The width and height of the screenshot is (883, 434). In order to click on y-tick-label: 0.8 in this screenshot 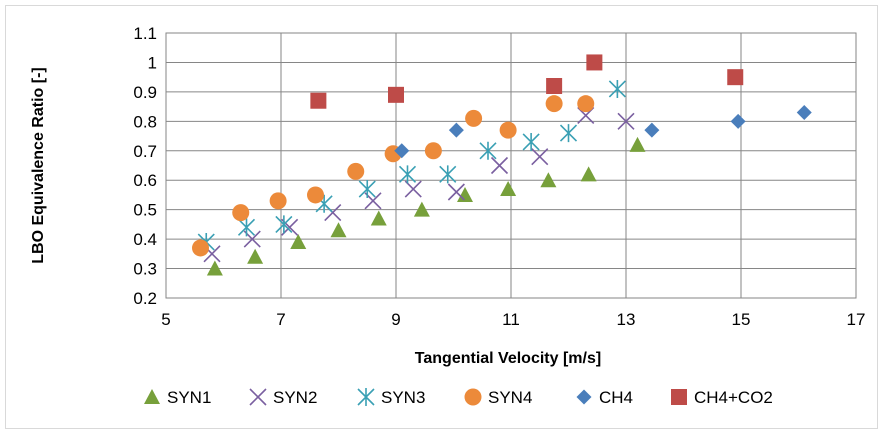, I will do `click(145, 121)`.